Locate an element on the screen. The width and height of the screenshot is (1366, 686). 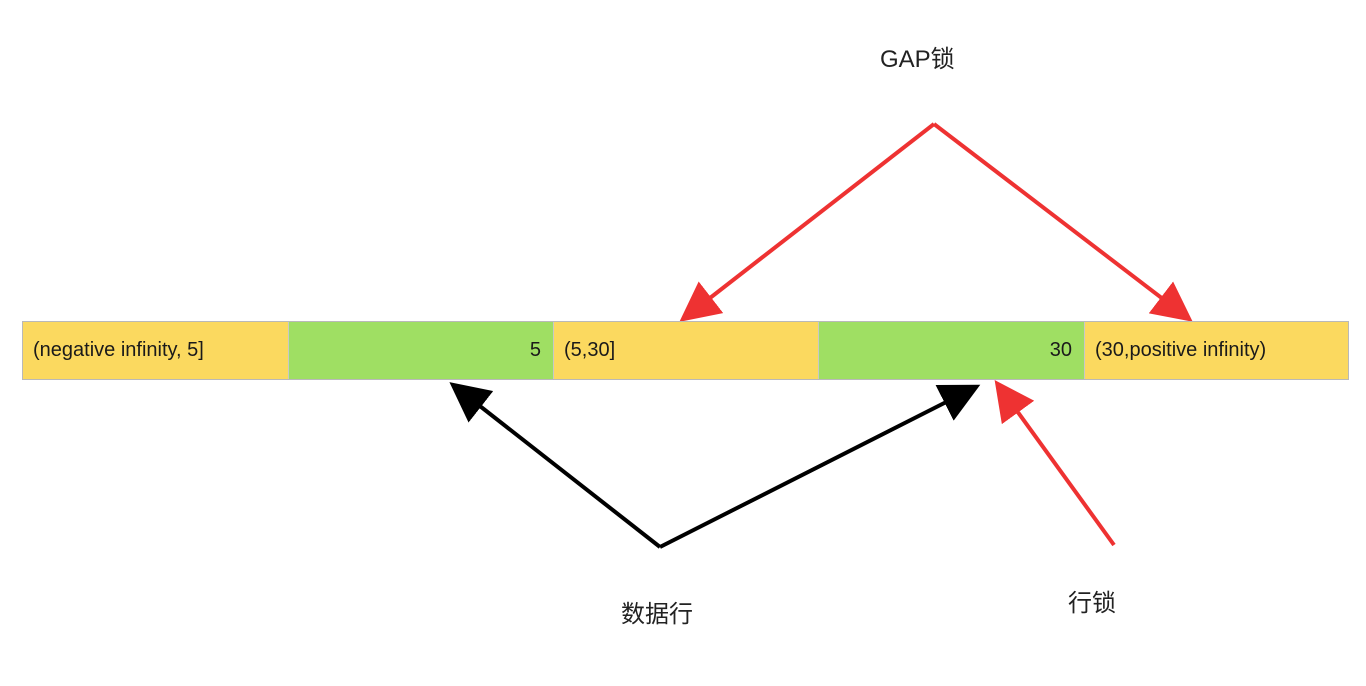
segment-label: 30 is located at coordinates (1060, 350).